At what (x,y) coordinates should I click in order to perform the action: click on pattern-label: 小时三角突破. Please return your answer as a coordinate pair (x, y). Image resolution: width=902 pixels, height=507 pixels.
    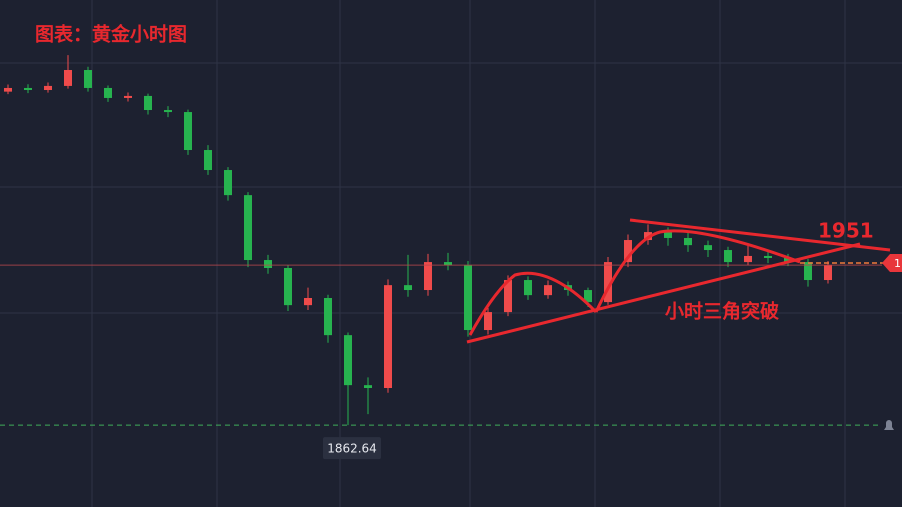
    Looking at the image, I should click on (722, 311).